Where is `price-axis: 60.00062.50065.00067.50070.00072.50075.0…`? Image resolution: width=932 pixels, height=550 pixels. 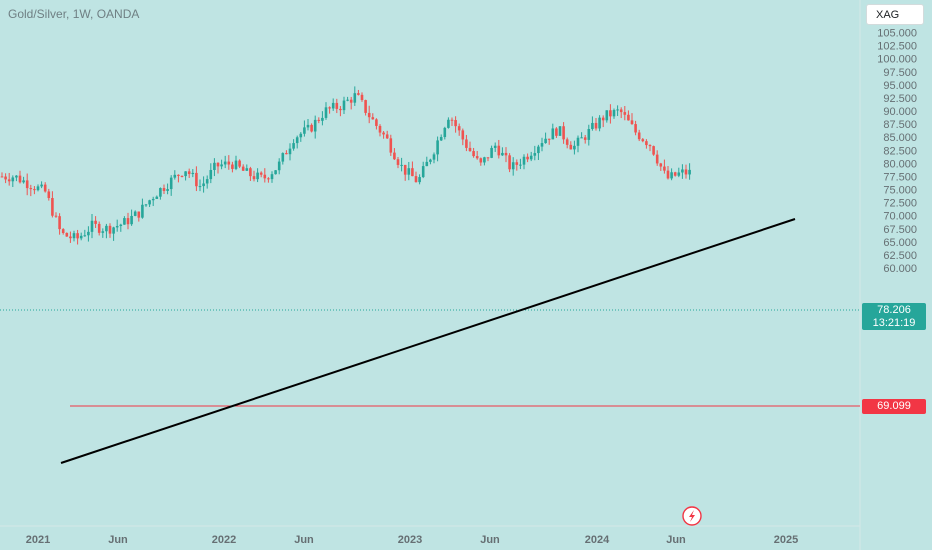 price-axis: 60.00062.50065.00067.50070.00072.50075.0… is located at coordinates (897, 151).